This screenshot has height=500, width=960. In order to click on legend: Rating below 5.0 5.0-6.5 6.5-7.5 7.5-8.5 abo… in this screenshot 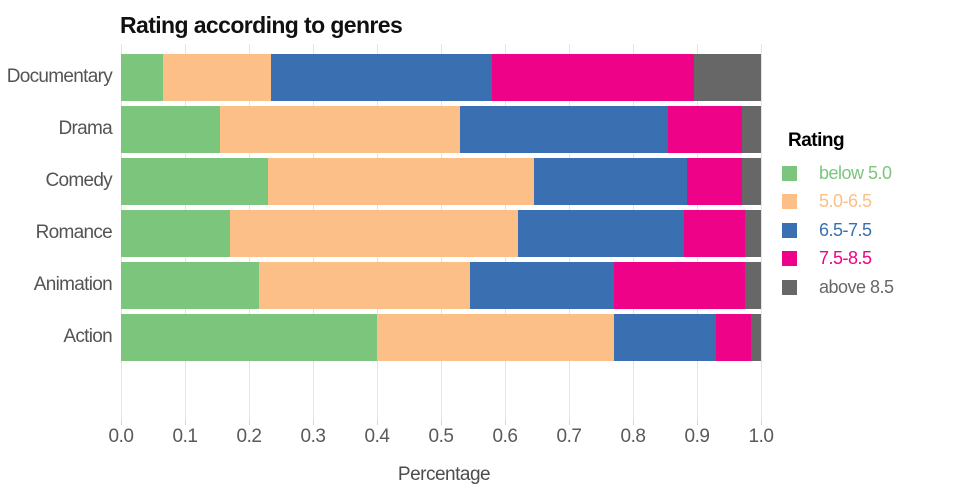, I will do `click(838, 216)`.